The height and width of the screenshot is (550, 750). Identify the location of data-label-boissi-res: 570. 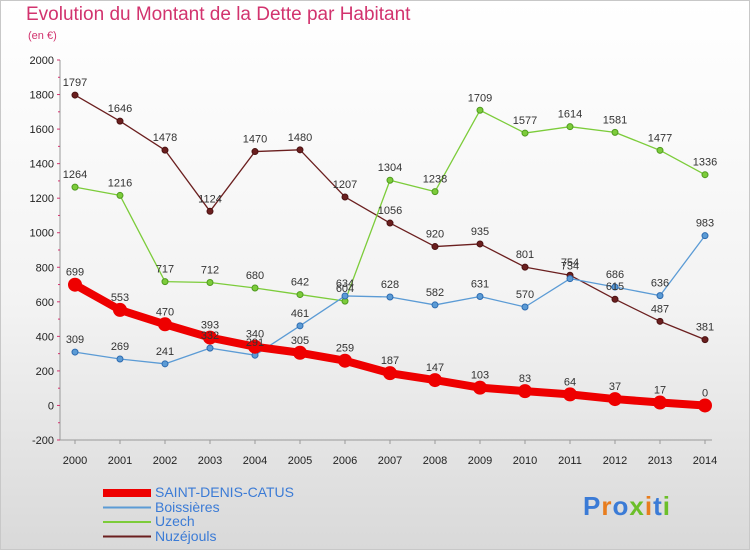
(525, 295).